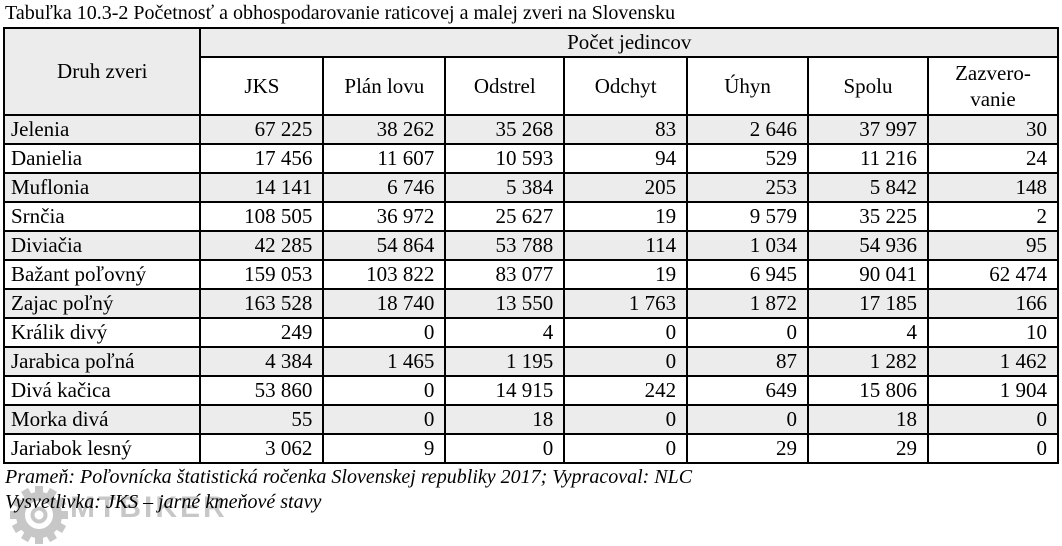 This screenshot has width=1062, height=546. I want to click on legend-note: Vysvetlivka: JKS – jarné kmeňové stavy, so click(163, 502).